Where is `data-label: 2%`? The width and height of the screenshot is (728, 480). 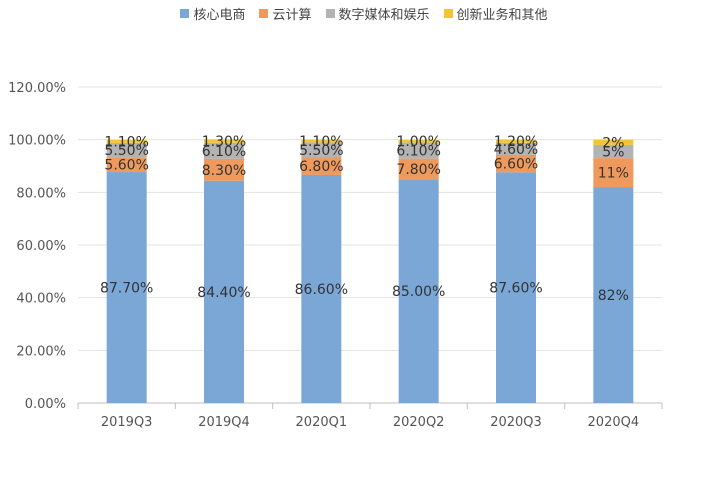 data-label: 2% is located at coordinates (613, 143).